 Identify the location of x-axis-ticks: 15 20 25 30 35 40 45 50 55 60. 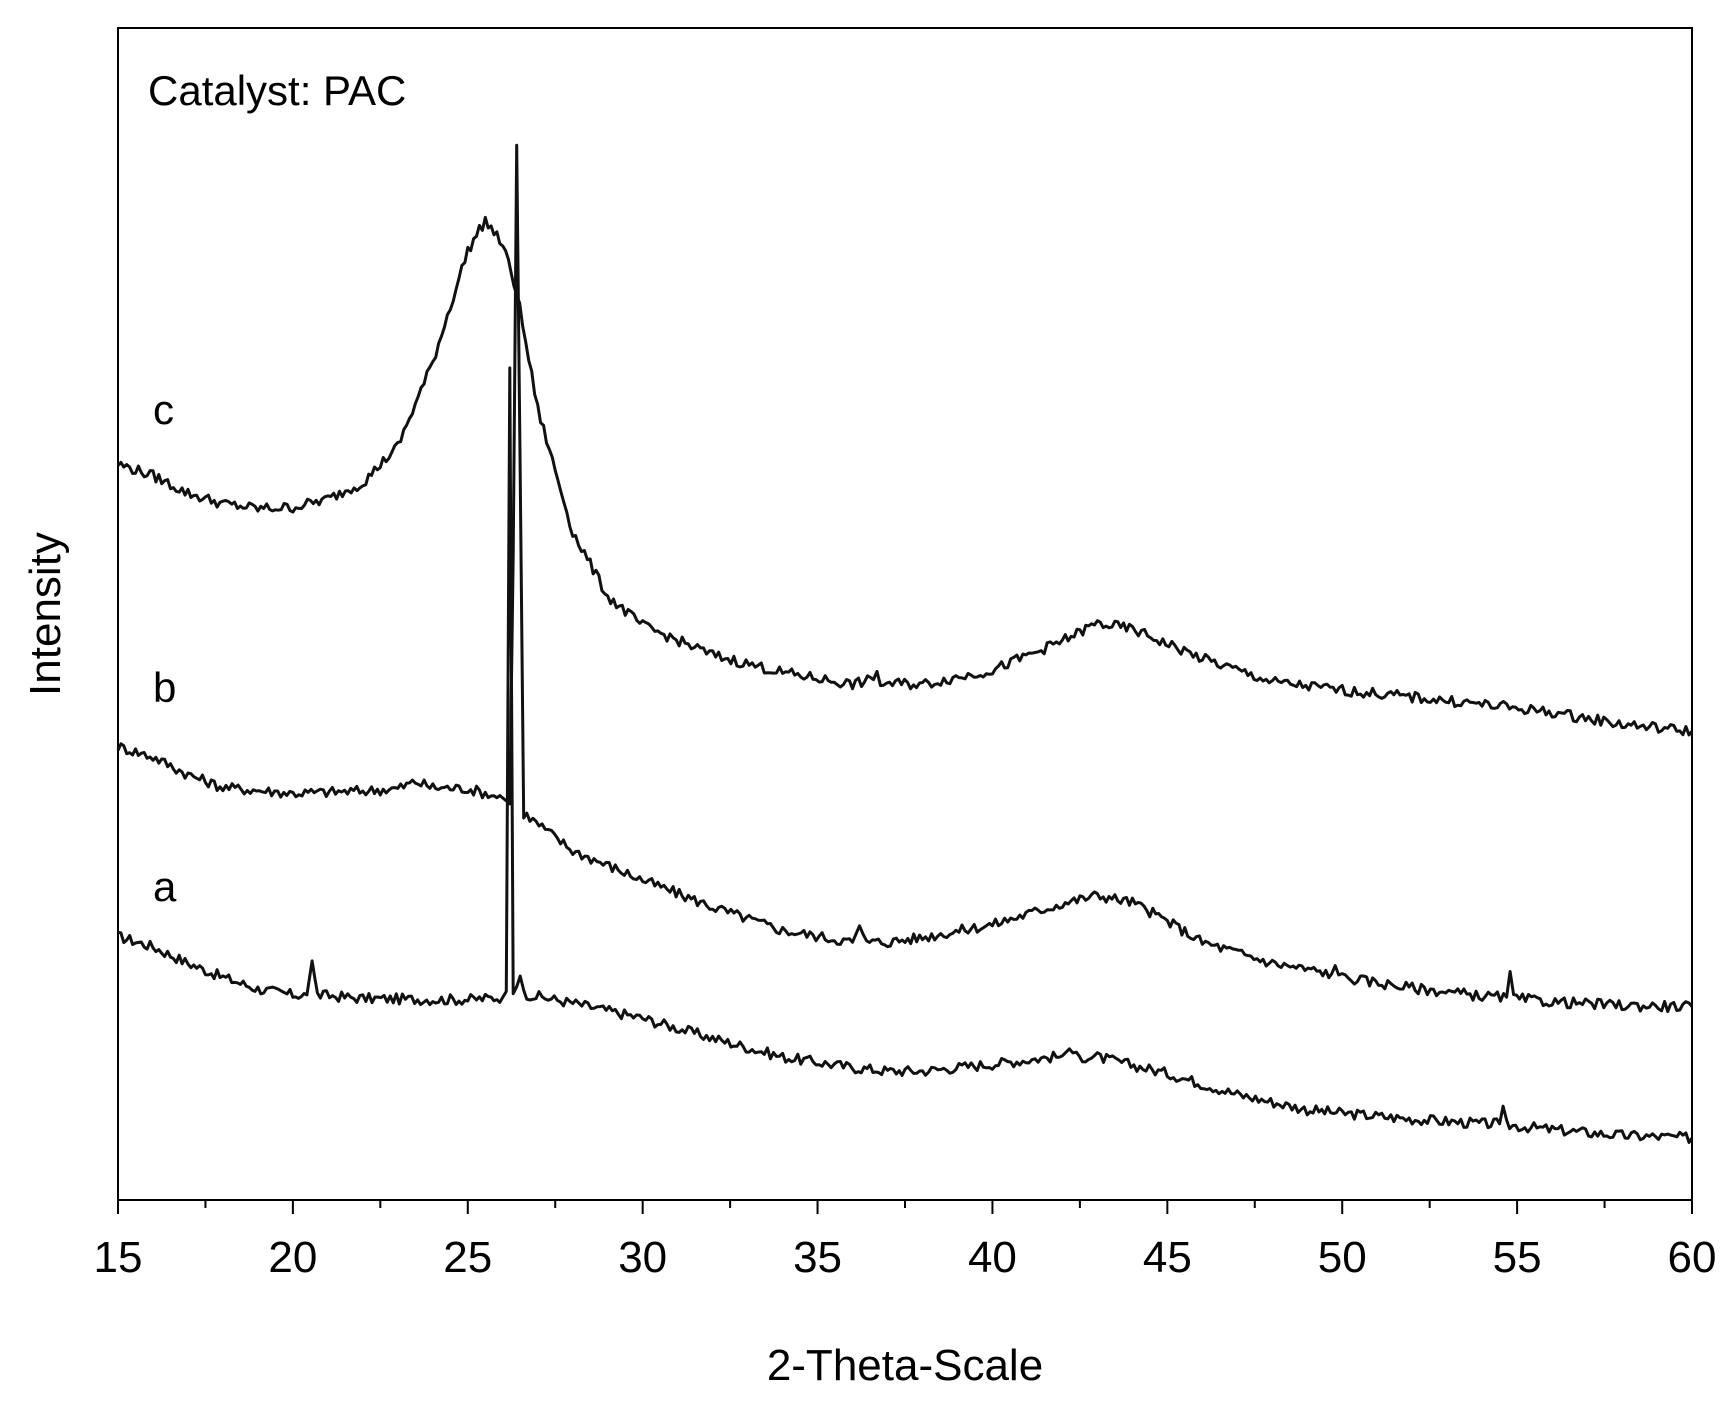
(905, 1241).